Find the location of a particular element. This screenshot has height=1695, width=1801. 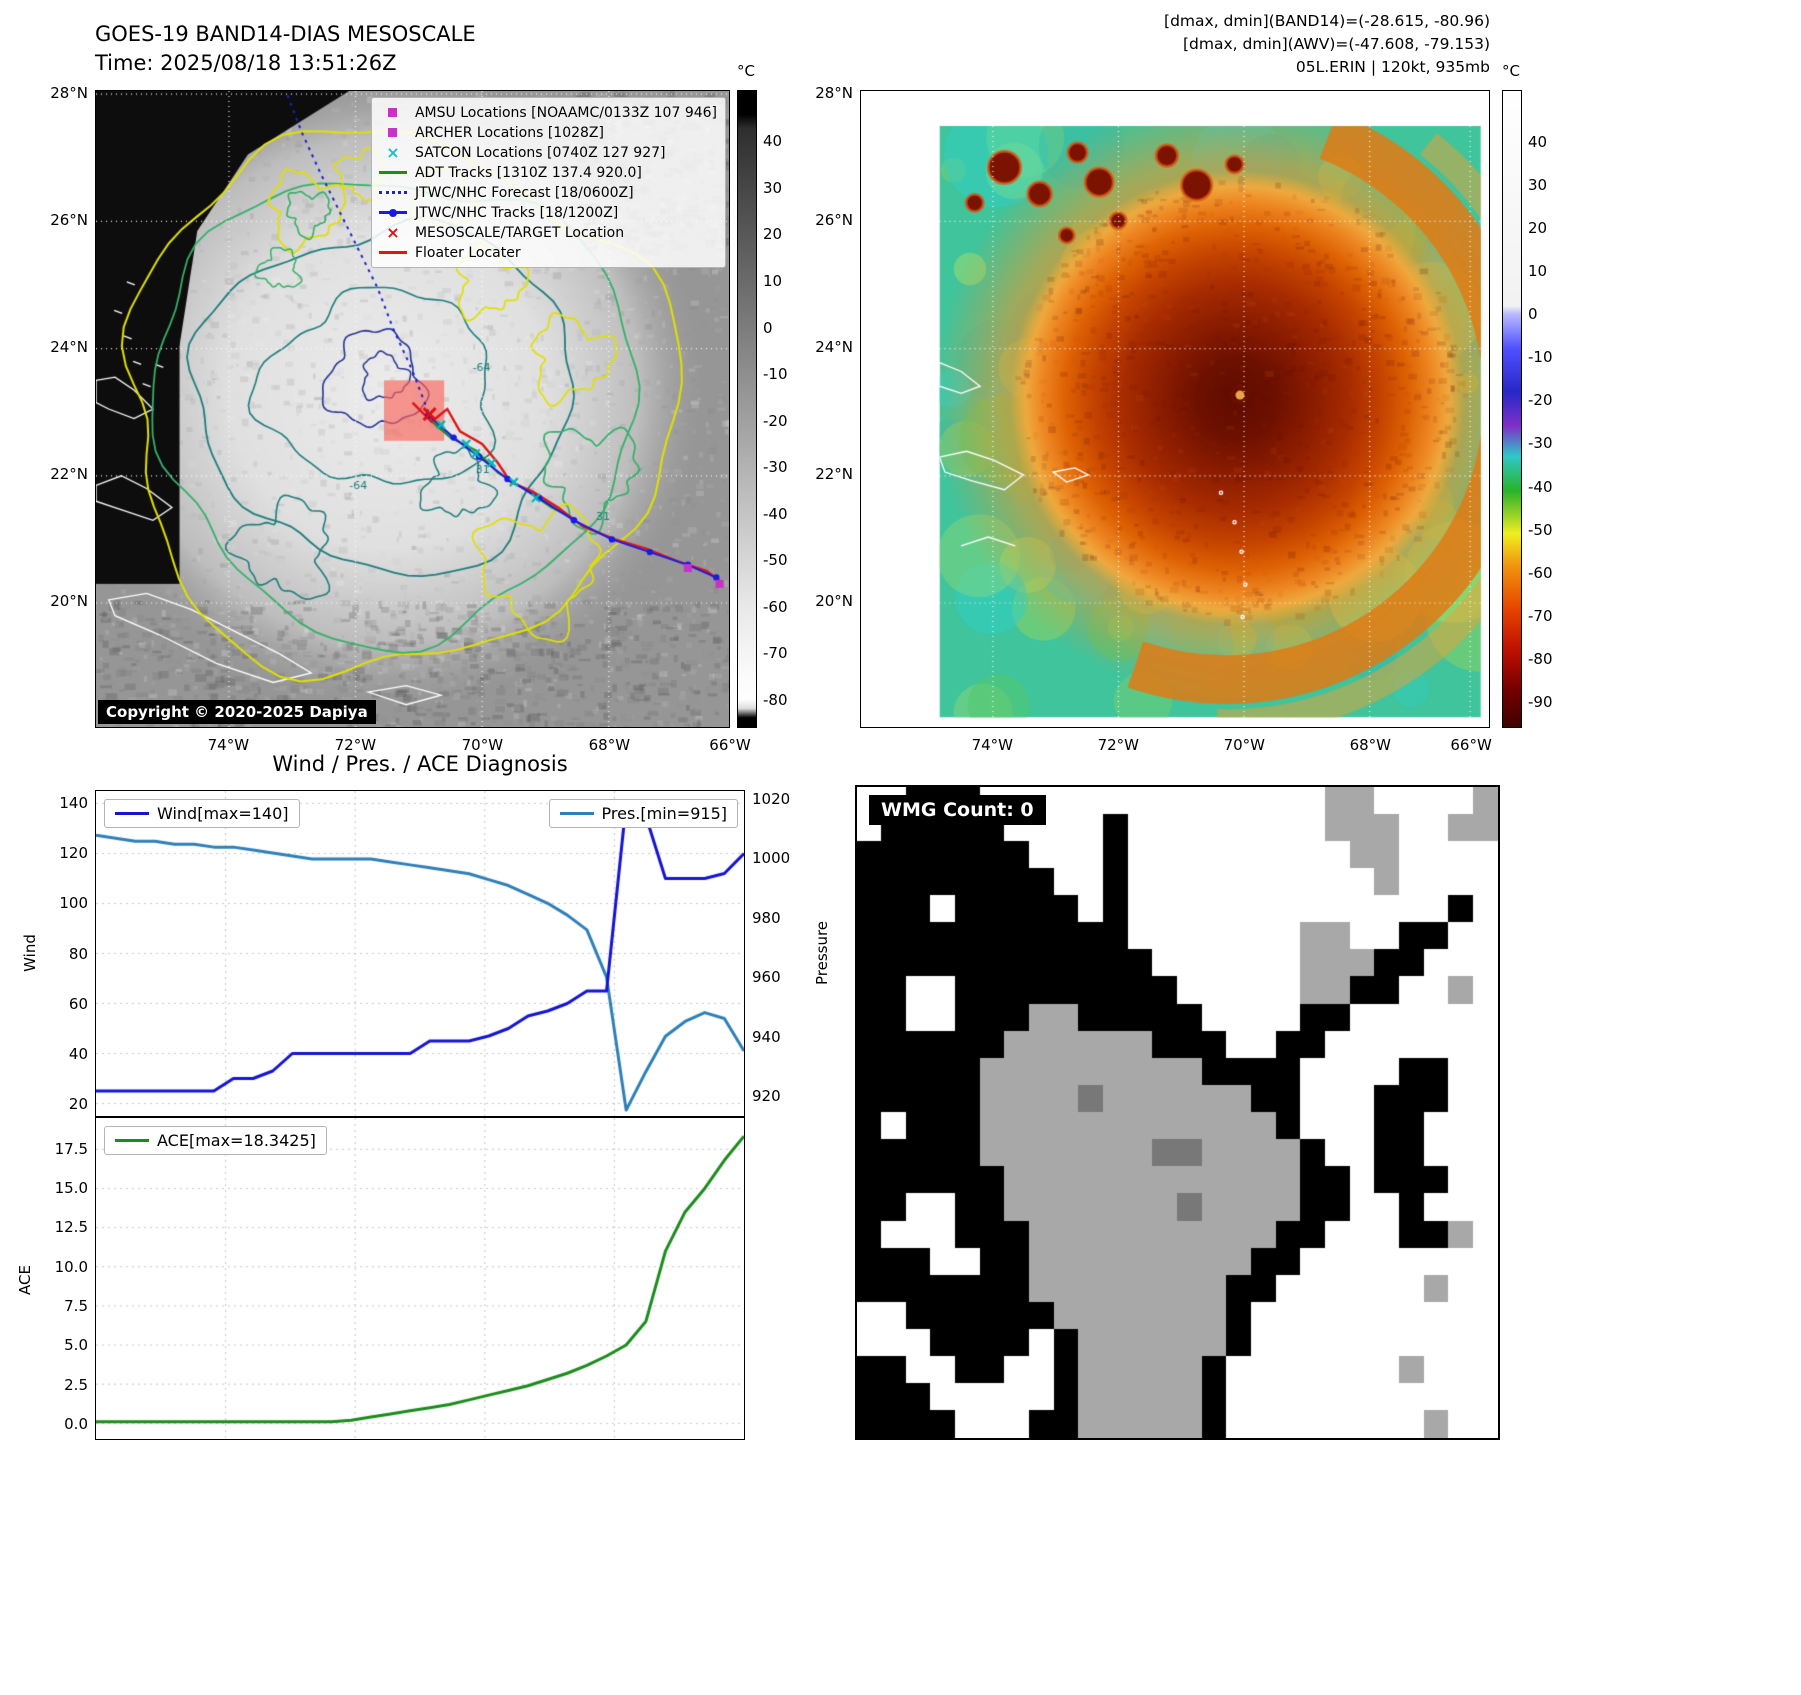

ace-chart: ACE[max=18.3425] is located at coordinates (420, 1278).